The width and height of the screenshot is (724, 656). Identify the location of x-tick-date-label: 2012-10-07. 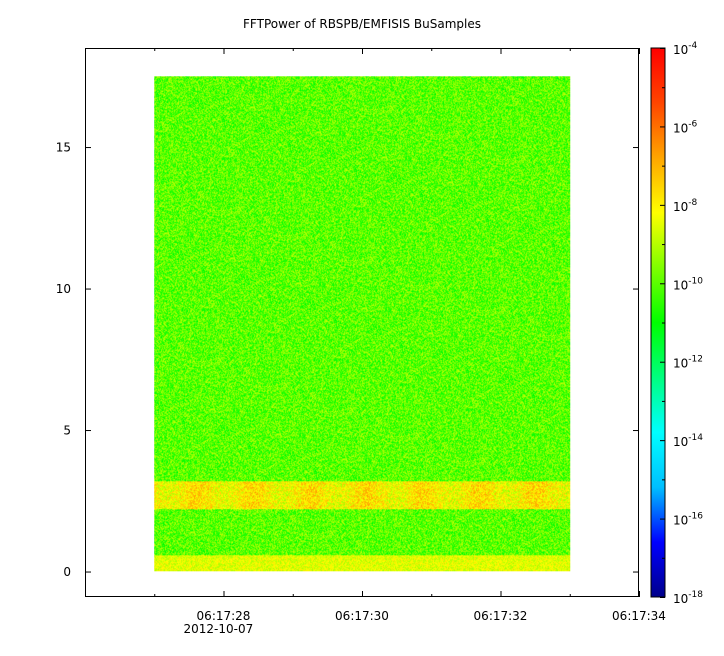
(219, 629).